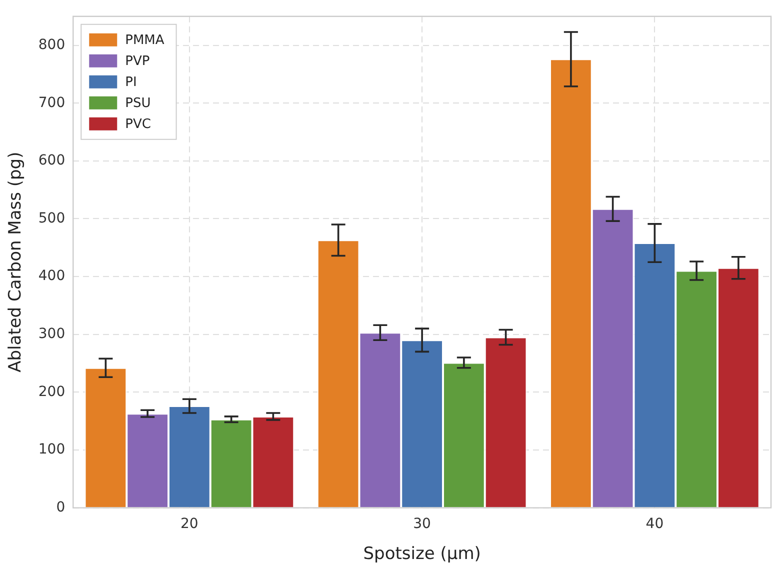 The width and height of the screenshot is (779, 573). Describe the element at coordinates (144, 40) in the screenshot. I see `legend-label: PMMA` at that location.